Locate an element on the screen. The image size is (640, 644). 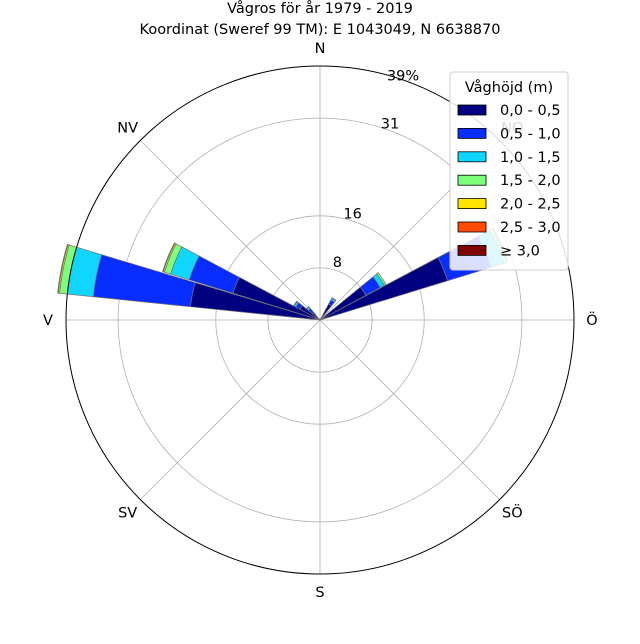
radial-tick-label: 31 is located at coordinates (390, 124).